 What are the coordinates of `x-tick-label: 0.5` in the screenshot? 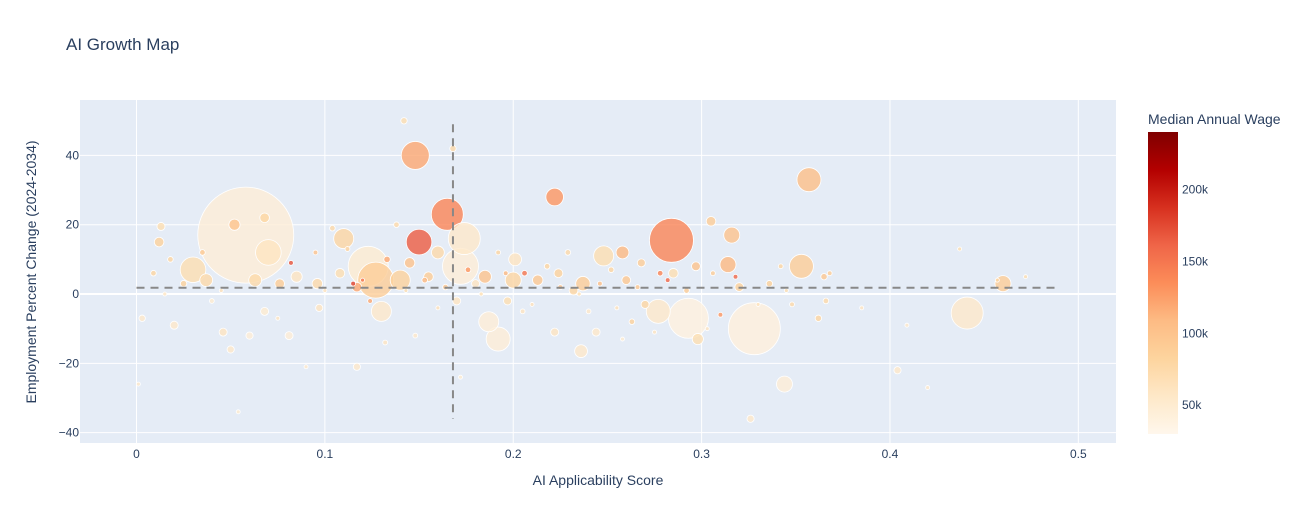 It's located at (1078, 454).